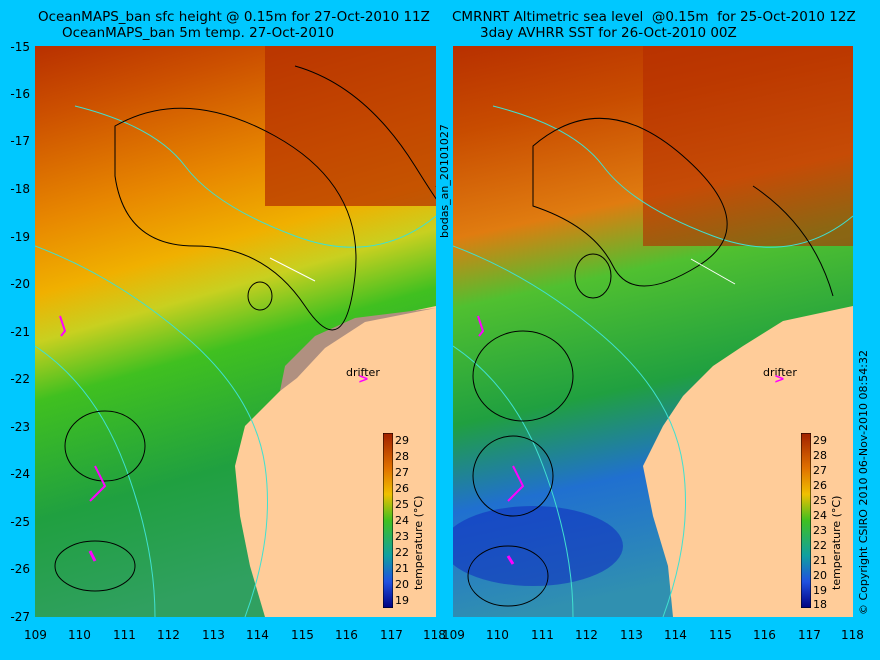 Image resolution: width=880 pixels, height=660 pixels. I want to click on right-cb-tick: 28, so click(820, 455).